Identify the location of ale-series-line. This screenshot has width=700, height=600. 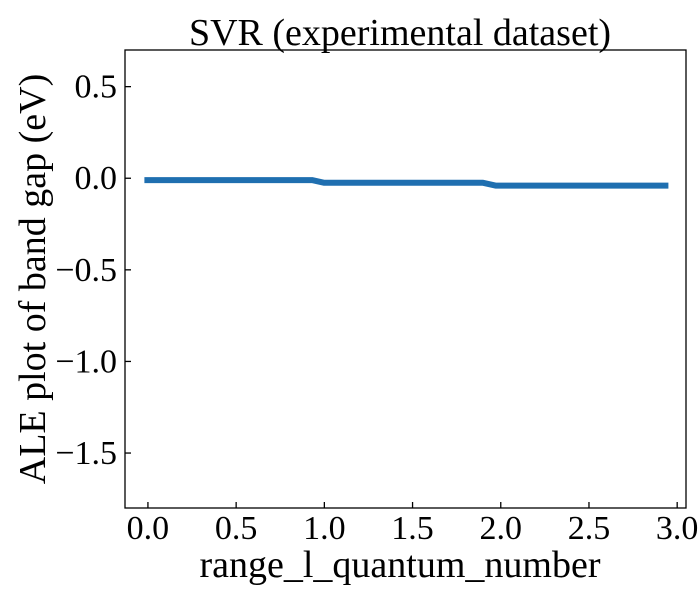
(406, 183).